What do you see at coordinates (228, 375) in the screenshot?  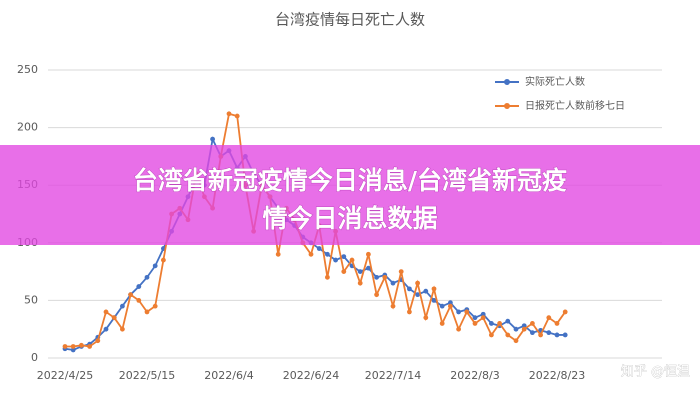 I see `x-tick-label: 2022/6/4` at bounding box center [228, 375].